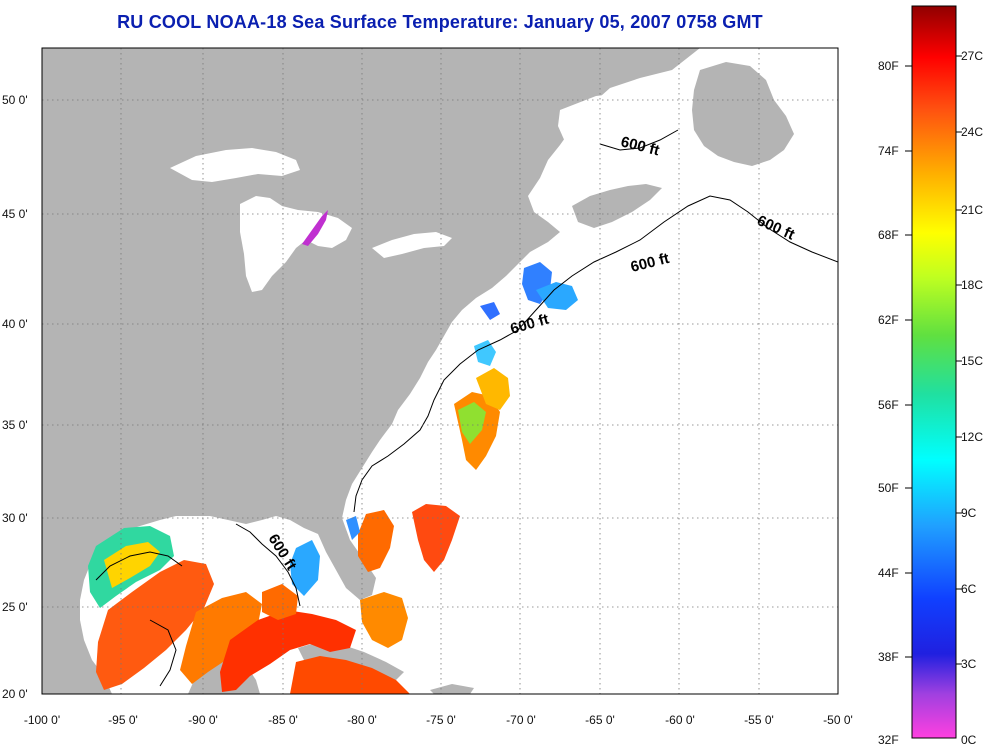  I want to click on lat-tick-label: 20 0', so click(15, 694).